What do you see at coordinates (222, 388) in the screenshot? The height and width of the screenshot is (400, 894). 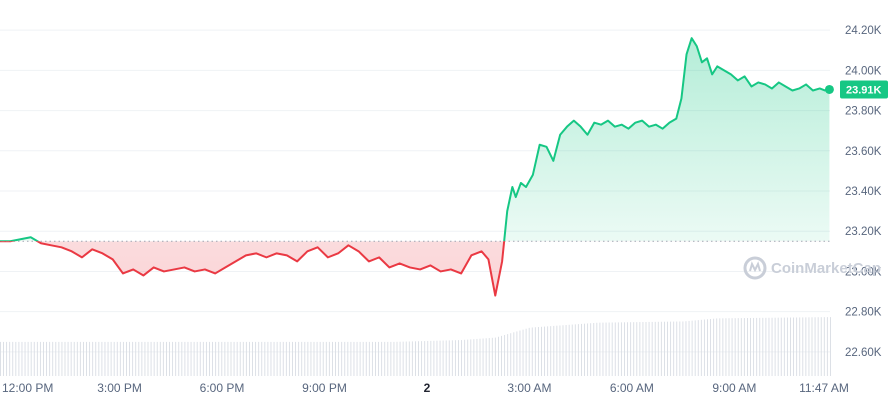 I see `x-tick-label: 6:00 PM` at bounding box center [222, 388].